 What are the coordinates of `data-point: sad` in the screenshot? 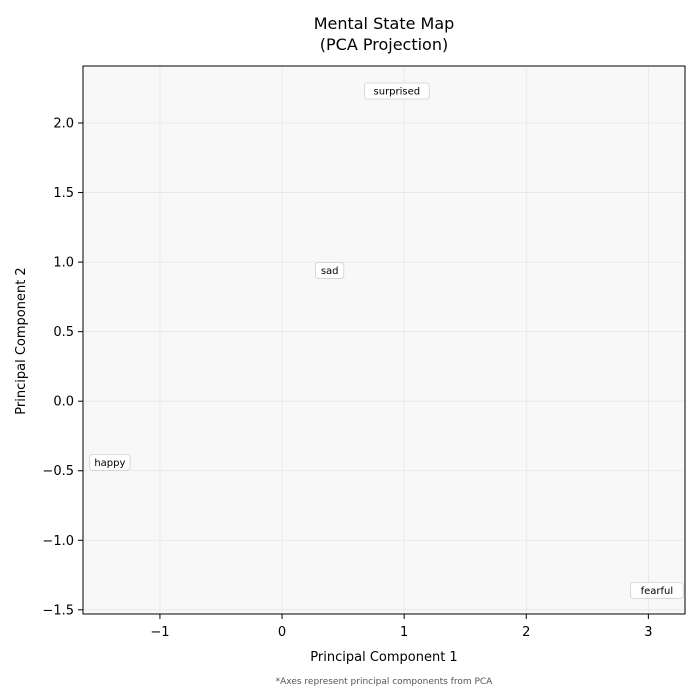 It's located at (330, 270).